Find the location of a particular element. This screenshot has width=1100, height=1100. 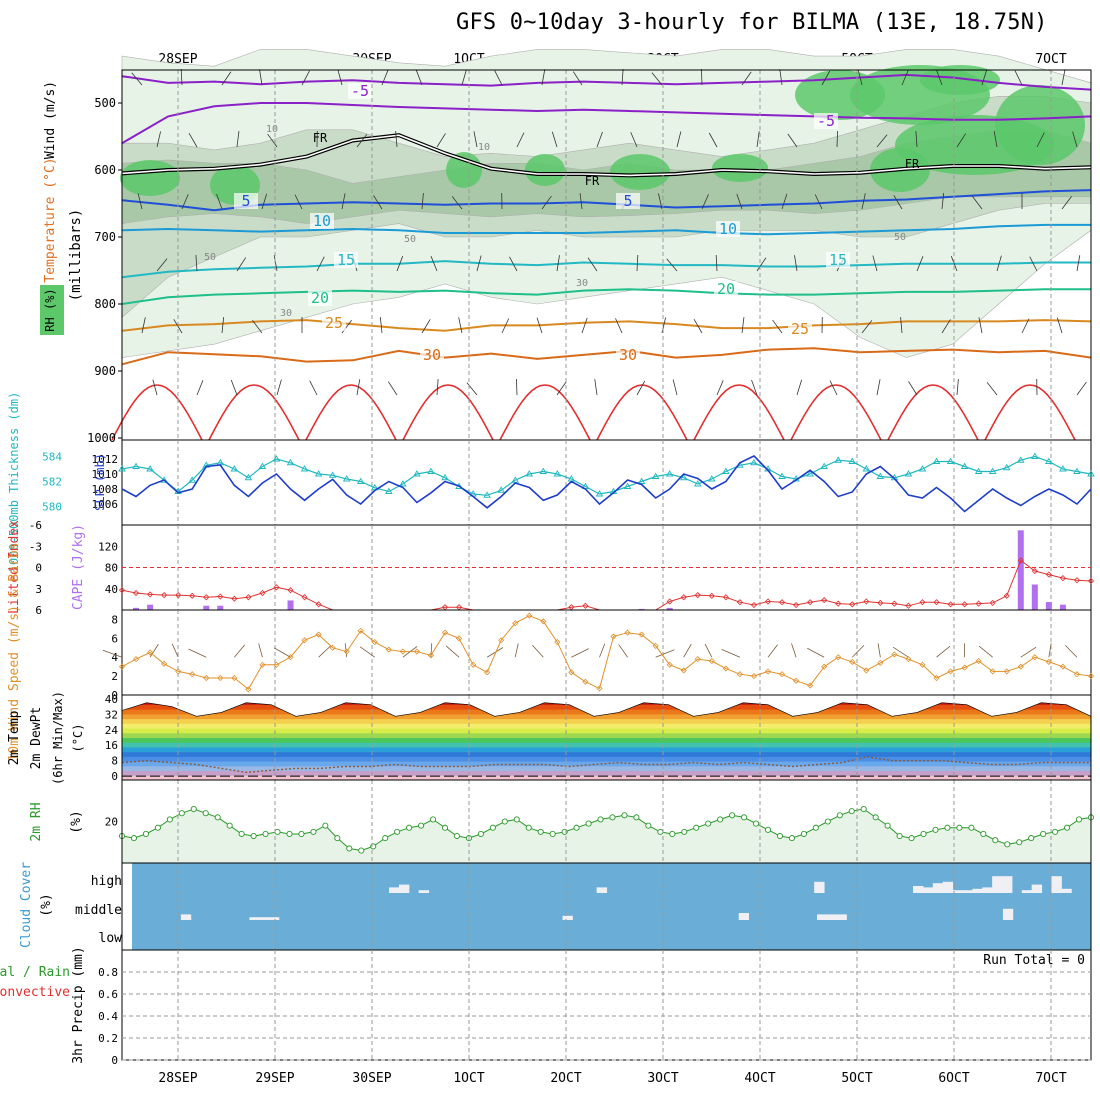

thickness-line is located at coordinates (606, 475).